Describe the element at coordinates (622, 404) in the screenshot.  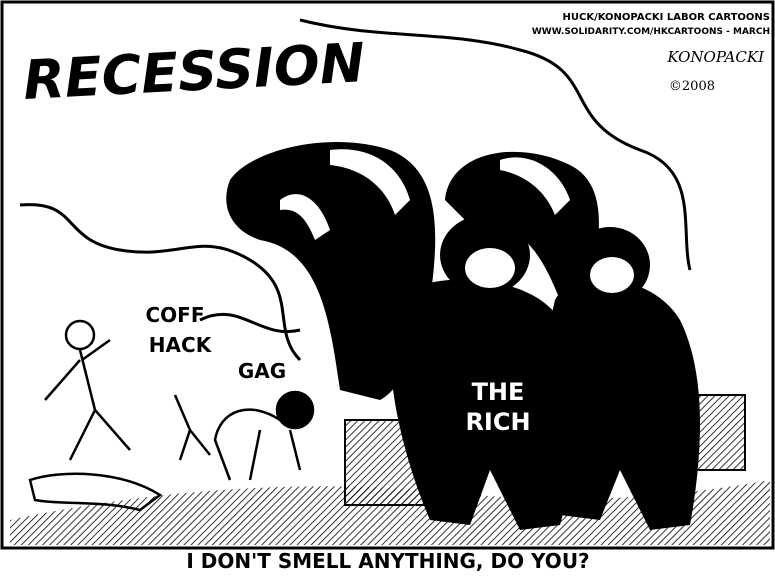
I see `skunk-body` at that location.